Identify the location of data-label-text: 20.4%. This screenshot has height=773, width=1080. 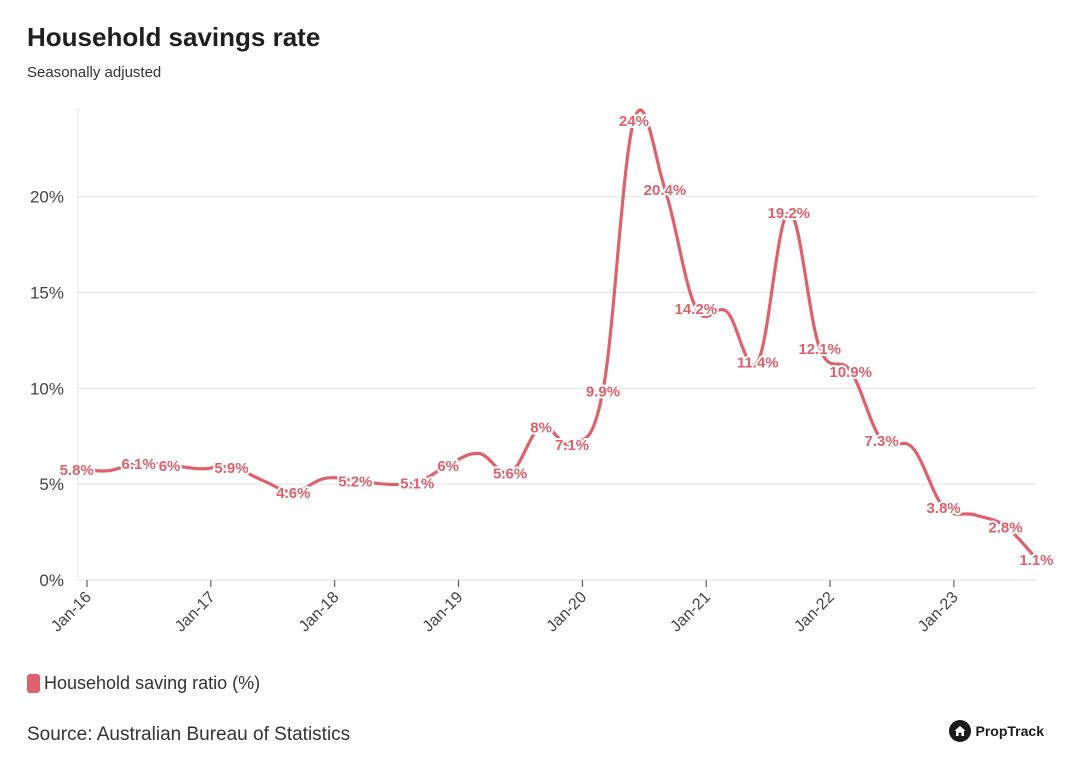
(665, 190).